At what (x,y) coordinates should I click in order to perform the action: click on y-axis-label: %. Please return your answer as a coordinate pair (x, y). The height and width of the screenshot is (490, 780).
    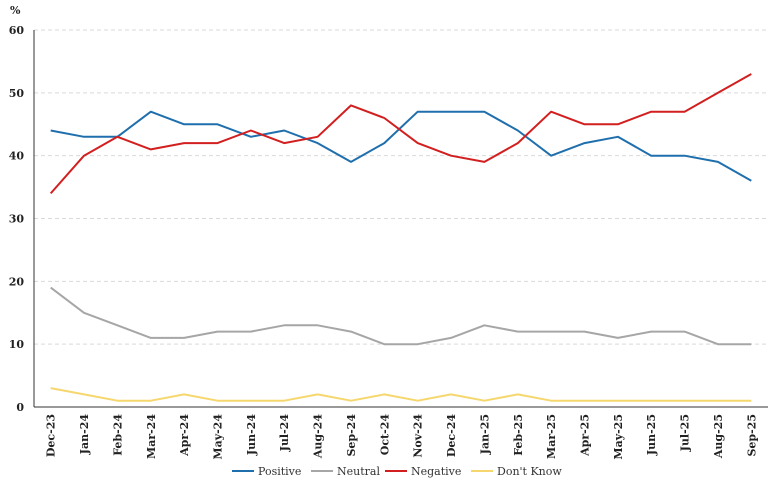
    Looking at the image, I should click on (15, 10).